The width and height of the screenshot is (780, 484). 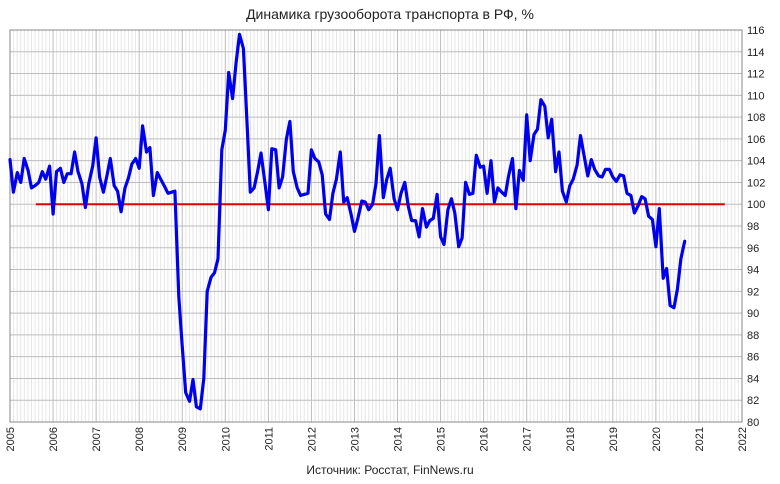 What do you see at coordinates (355, 439) in the screenshot?
I see `x-tick-label: 2013` at bounding box center [355, 439].